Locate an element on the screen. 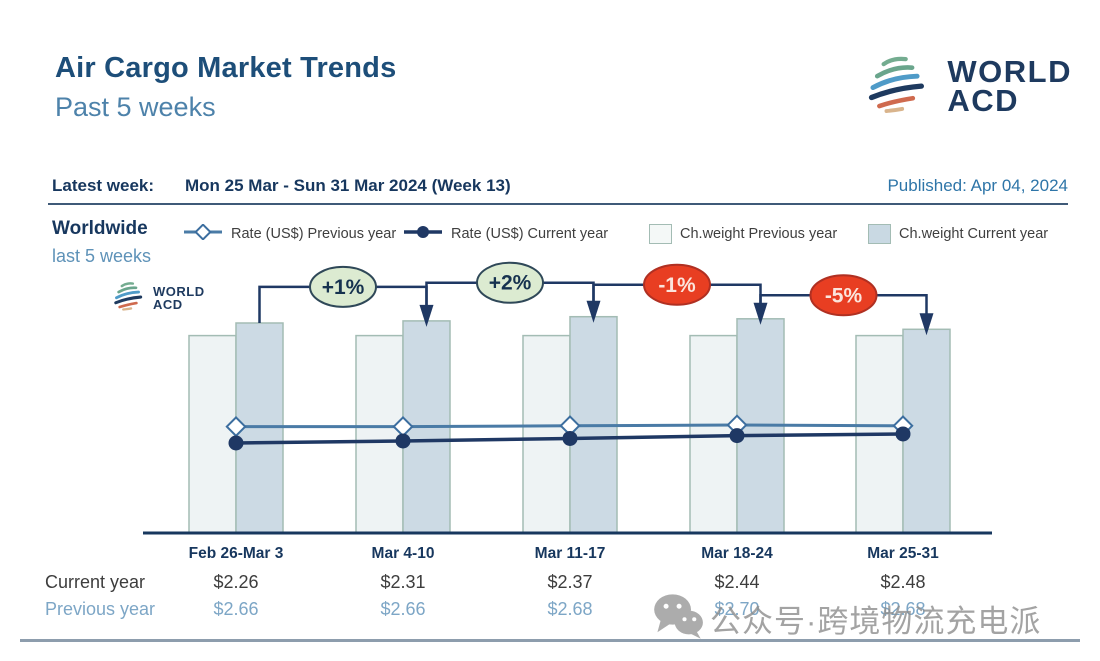  latest-week-label: Latest week: is located at coordinates (103, 185).